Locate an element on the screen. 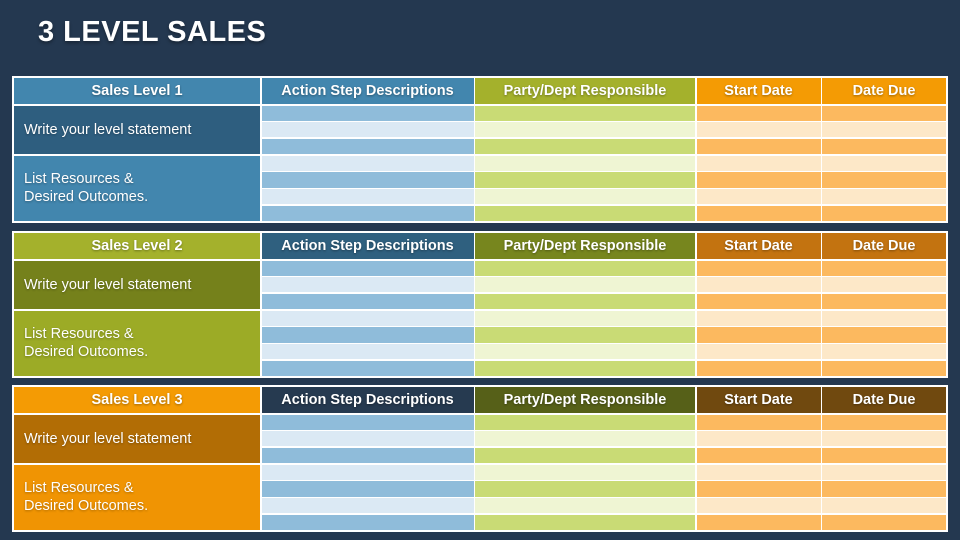 The width and height of the screenshot is (960, 540). col-header-start-date: Start Date is located at coordinates (758, 246).